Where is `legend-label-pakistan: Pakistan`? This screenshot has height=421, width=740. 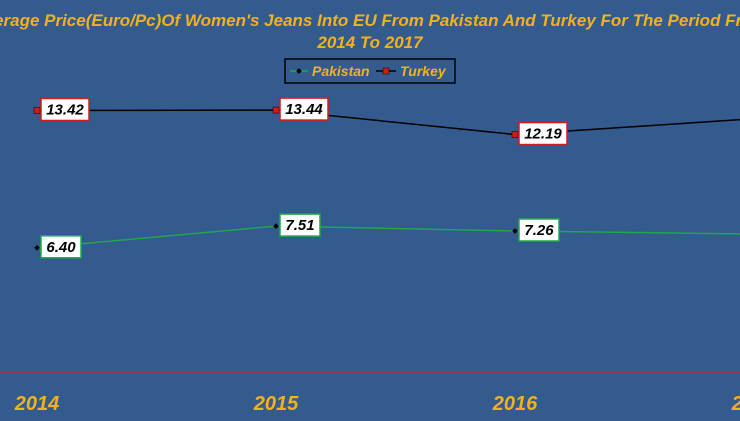 legend-label-pakistan: Pakistan is located at coordinates (341, 71).